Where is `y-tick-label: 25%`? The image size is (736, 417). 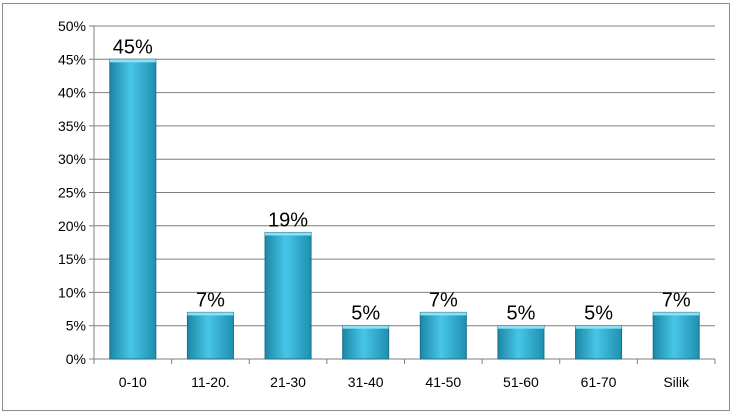 y-tick-label: 25% is located at coordinates (72, 193).